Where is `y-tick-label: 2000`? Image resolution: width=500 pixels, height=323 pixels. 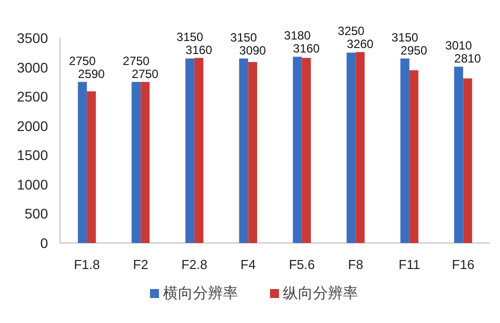 y-tick-label: 2000 is located at coordinates (32, 126).